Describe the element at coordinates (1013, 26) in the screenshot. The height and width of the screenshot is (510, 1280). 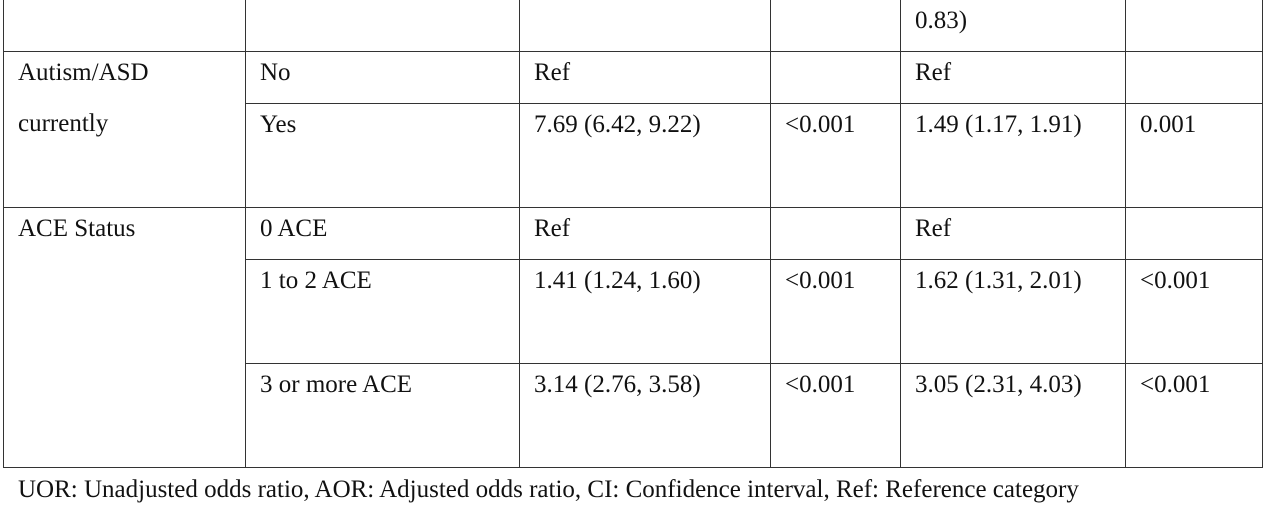
I see `aor-cell: 0.83)` at that location.